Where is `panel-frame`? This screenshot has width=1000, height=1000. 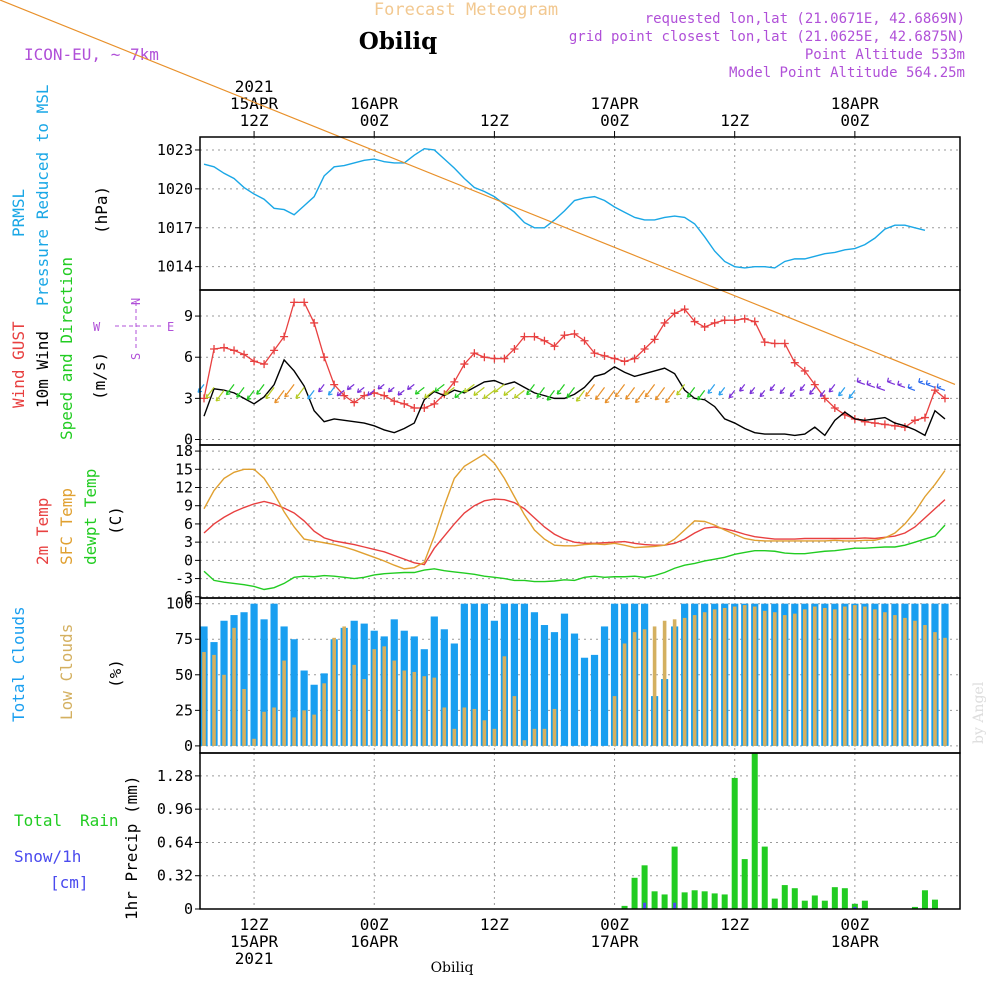 panel-frame is located at coordinates (580, 521).